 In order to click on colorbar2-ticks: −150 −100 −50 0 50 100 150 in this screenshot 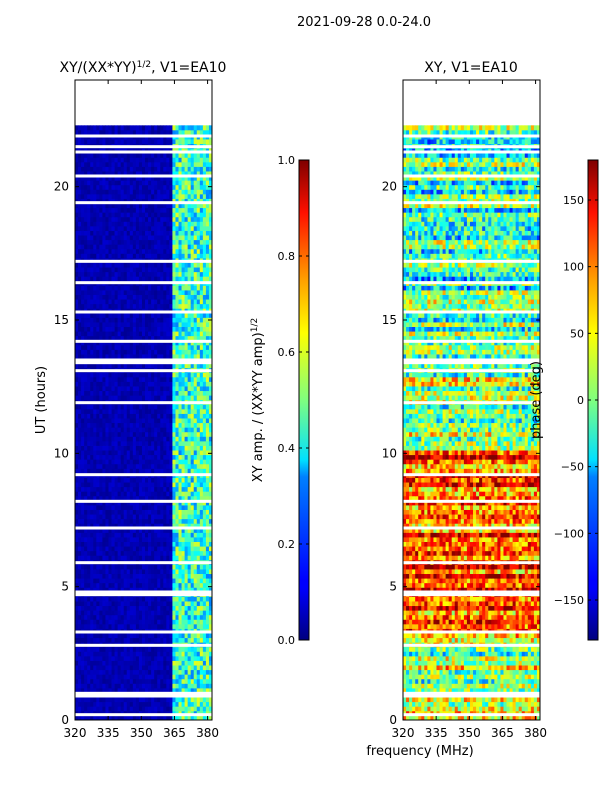, I will do `click(576, 400)`.